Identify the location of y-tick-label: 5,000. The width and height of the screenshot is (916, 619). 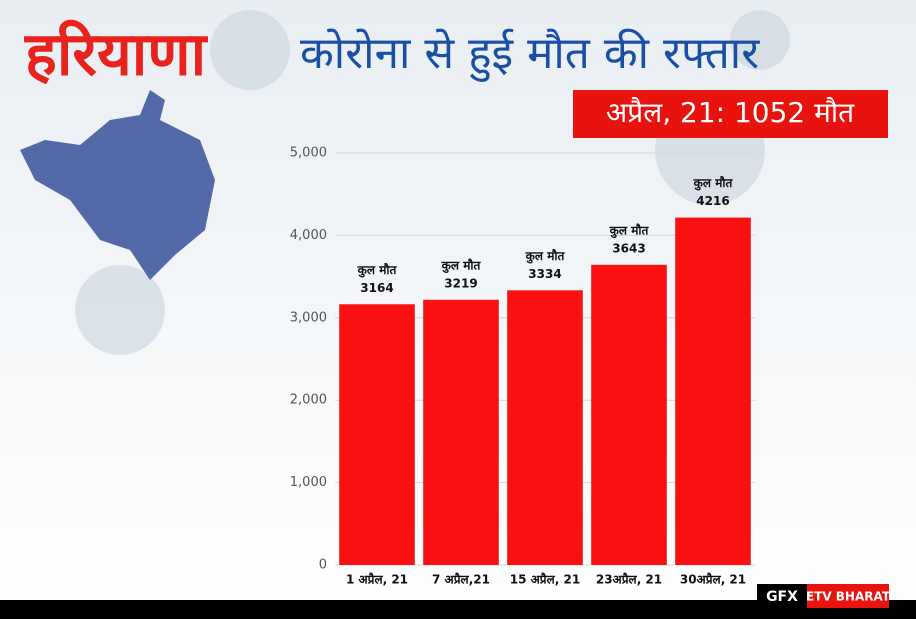
(308, 153).